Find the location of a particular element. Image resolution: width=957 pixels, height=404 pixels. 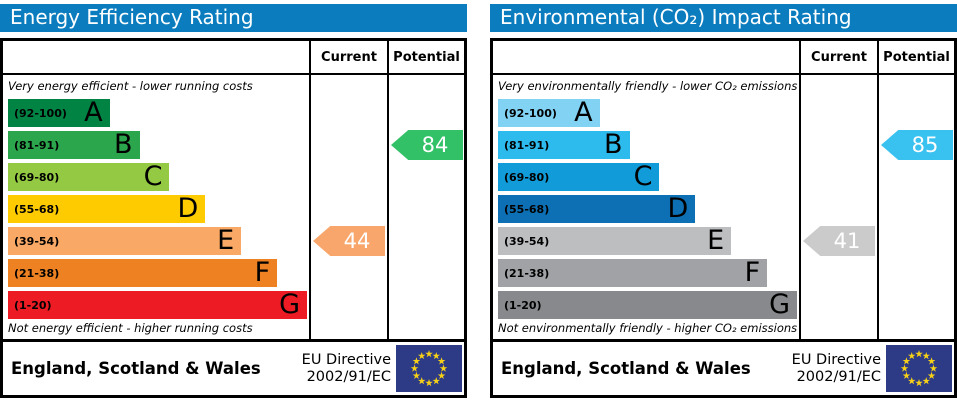

potential-rating-arrow: 84 is located at coordinates (427, 145).